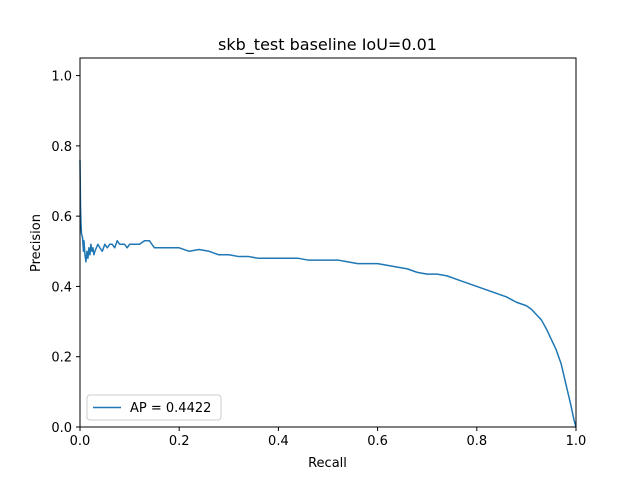  I want to click on x-tick-label: 0.4, so click(278, 441).